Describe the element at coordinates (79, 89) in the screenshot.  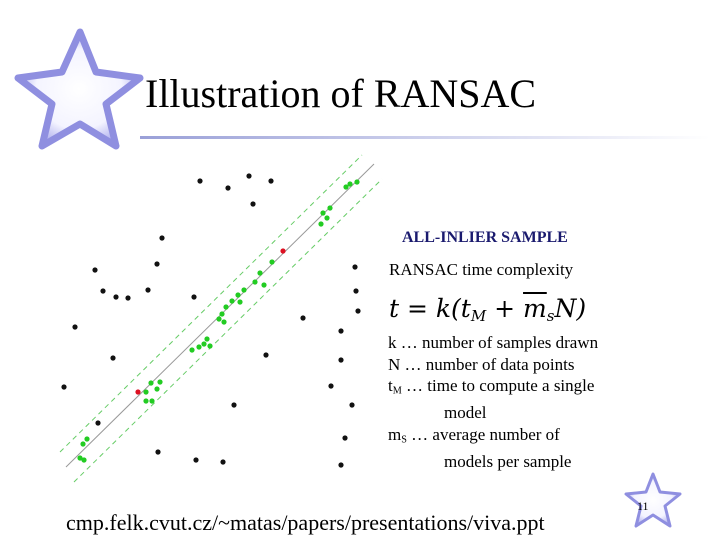
I see `star-decoration` at that location.